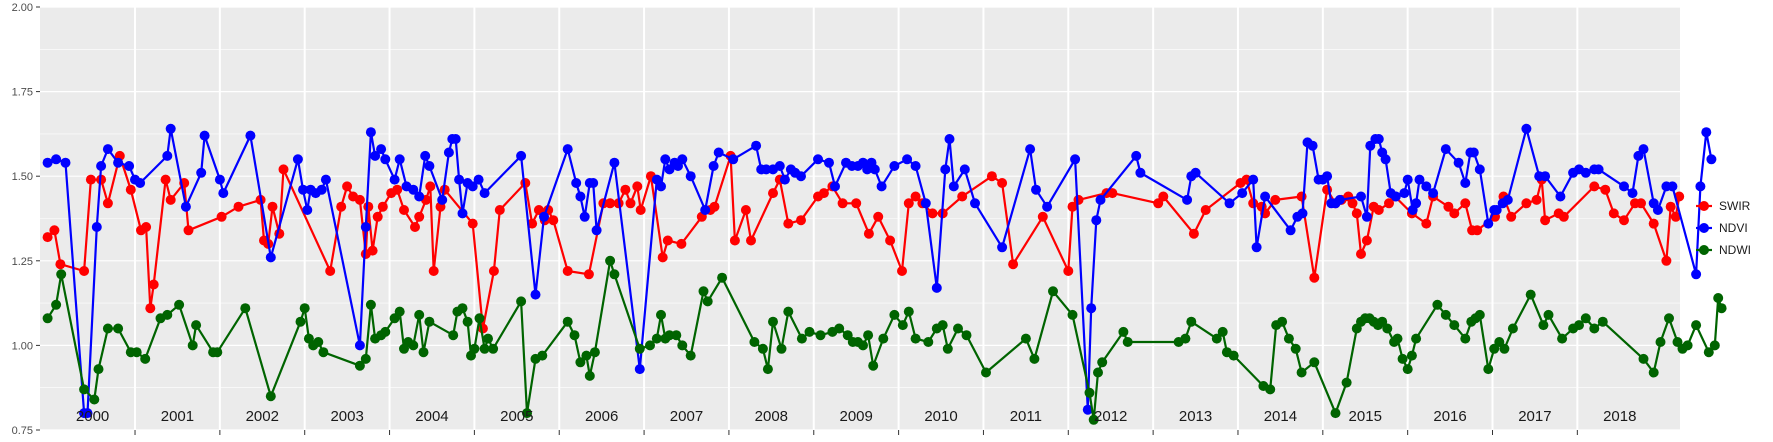  What do you see at coordinates (771, 416) in the screenshot?
I see `year-label: 2008` at bounding box center [771, 416].